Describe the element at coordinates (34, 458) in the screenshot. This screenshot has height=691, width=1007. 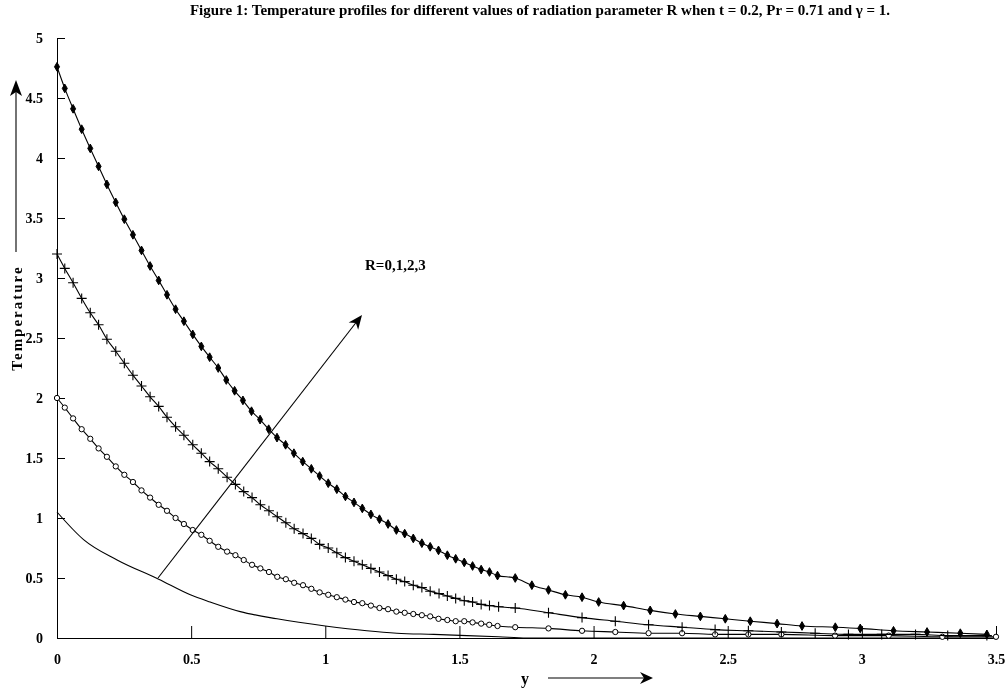
I see `y-tick-label: 1.5` at that location.